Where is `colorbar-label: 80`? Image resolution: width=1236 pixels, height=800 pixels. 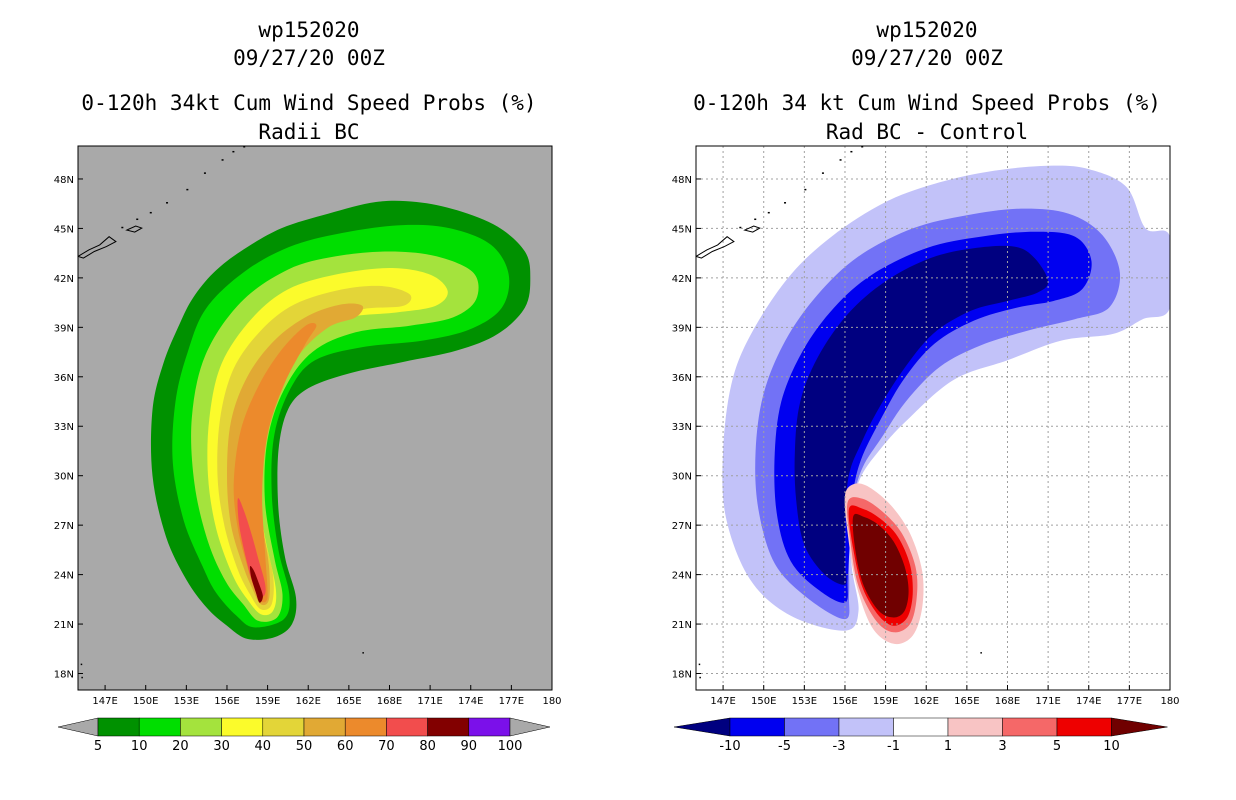 colorbar-label: 80 is located at coordinates (427, 746).